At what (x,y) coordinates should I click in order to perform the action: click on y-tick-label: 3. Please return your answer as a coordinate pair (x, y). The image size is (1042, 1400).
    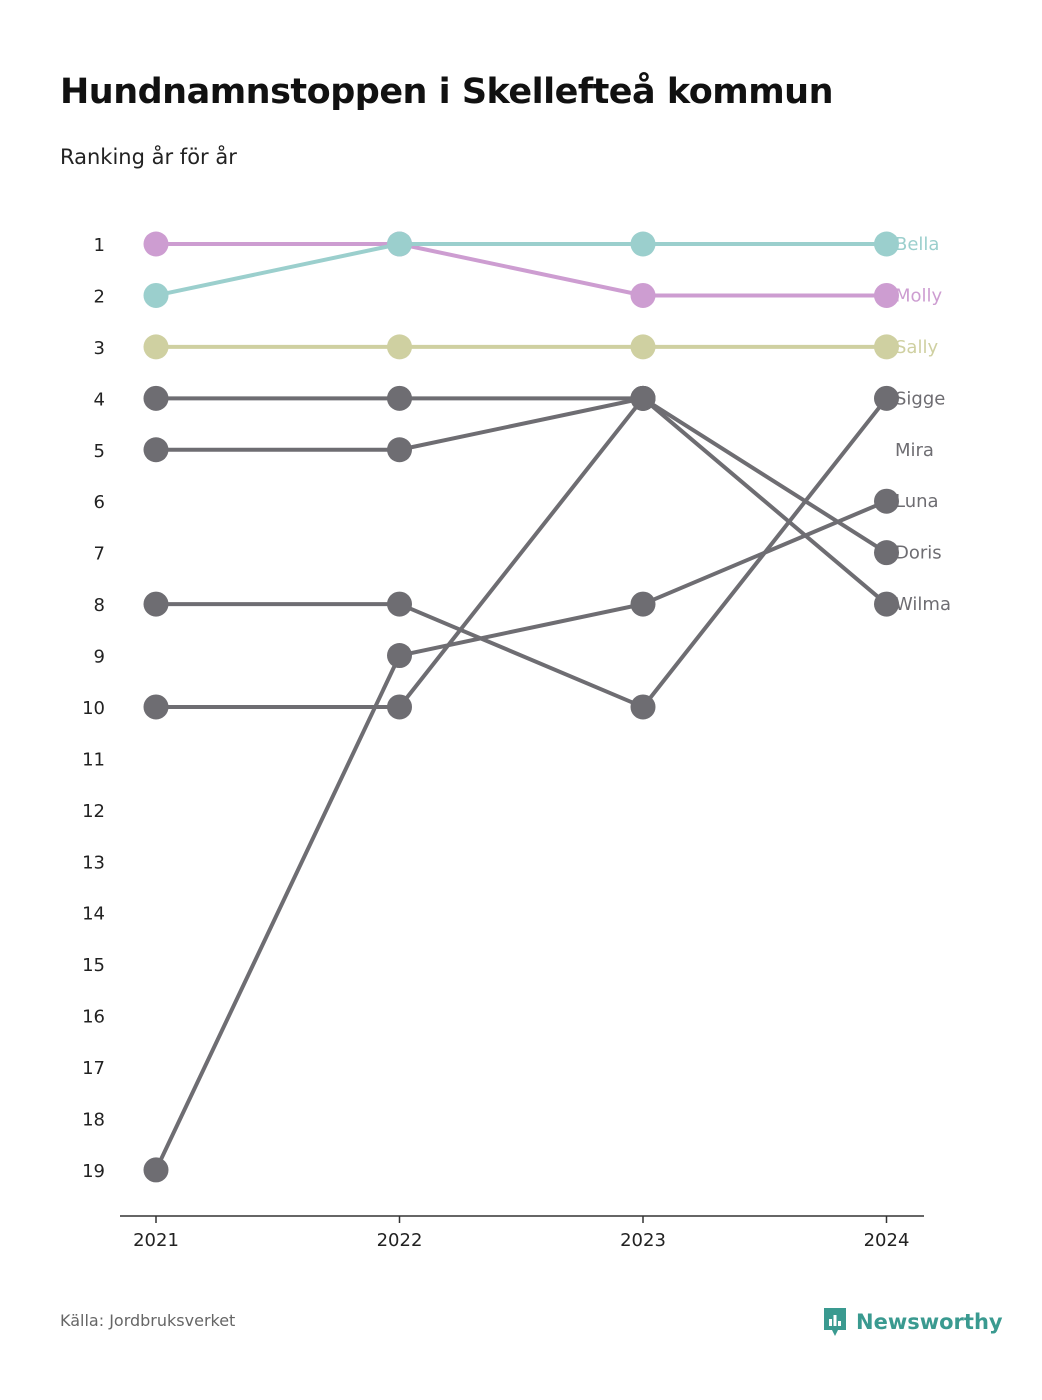
    Looking at the image, I should click on (99, 348).